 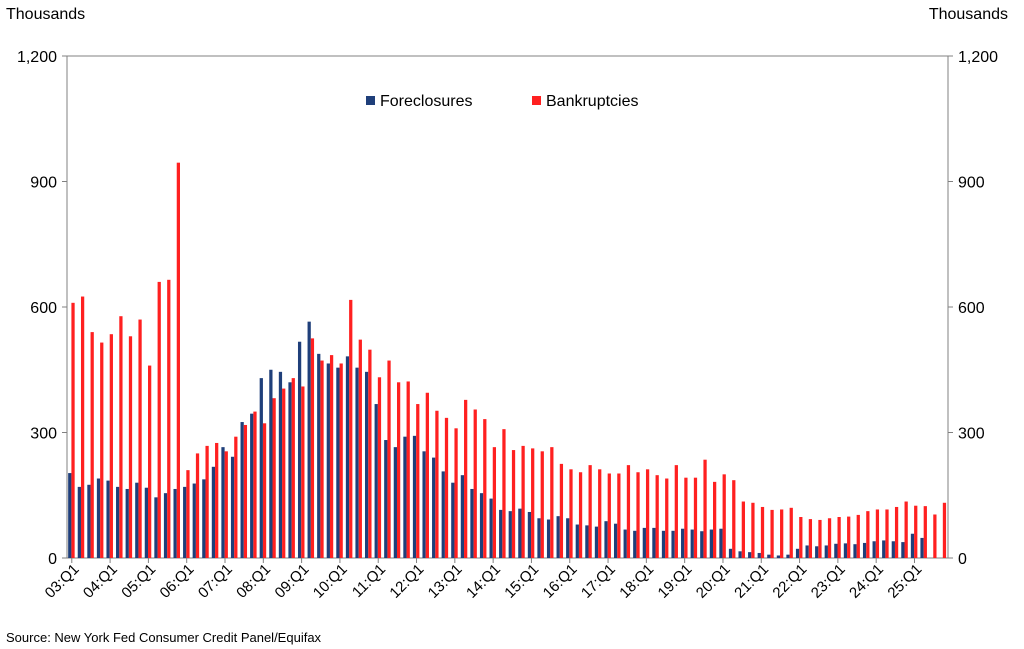 What do you see at coordinates (46, 14) in the screenshot?
I see `left-axis-unit: Thousands` at bounding box center [46, 14].